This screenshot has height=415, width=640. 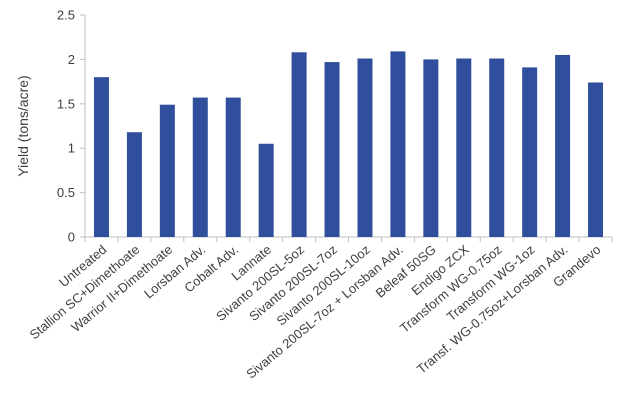 What do you see at coordinates (66, 103) in the screenshot?
I see `y-tick-label: 1.5` at bounding box center [66, 103].